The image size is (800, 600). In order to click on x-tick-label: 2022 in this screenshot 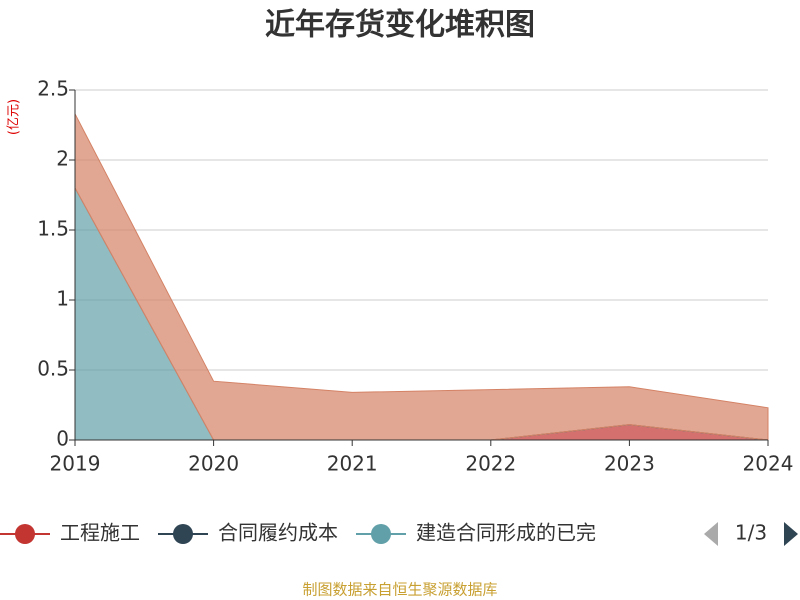, I will do `click(490, 464)`.